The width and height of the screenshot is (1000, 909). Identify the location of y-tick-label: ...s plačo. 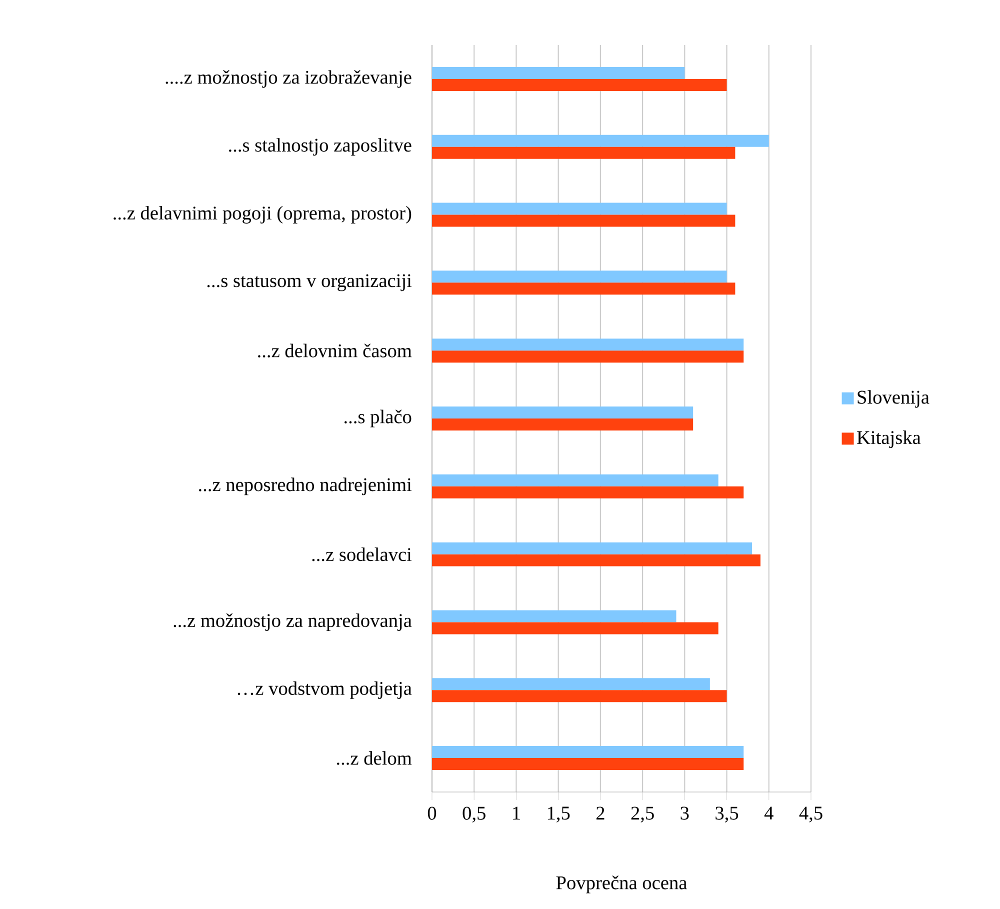
(378, 419).